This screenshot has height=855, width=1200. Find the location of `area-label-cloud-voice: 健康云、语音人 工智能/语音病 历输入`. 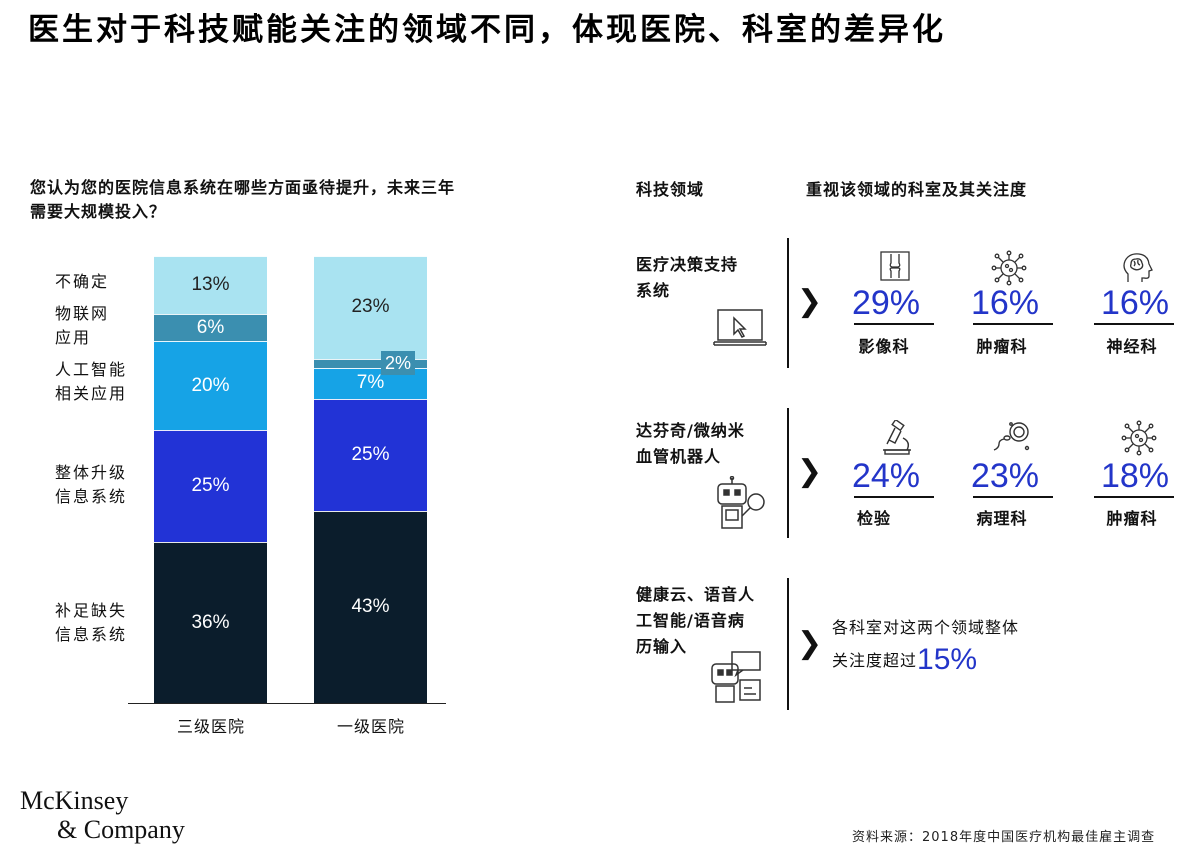

area-label-cloud-voice: 健康云、语音人 工智能/语音病 历输入 is located at coordinates (695, 621).